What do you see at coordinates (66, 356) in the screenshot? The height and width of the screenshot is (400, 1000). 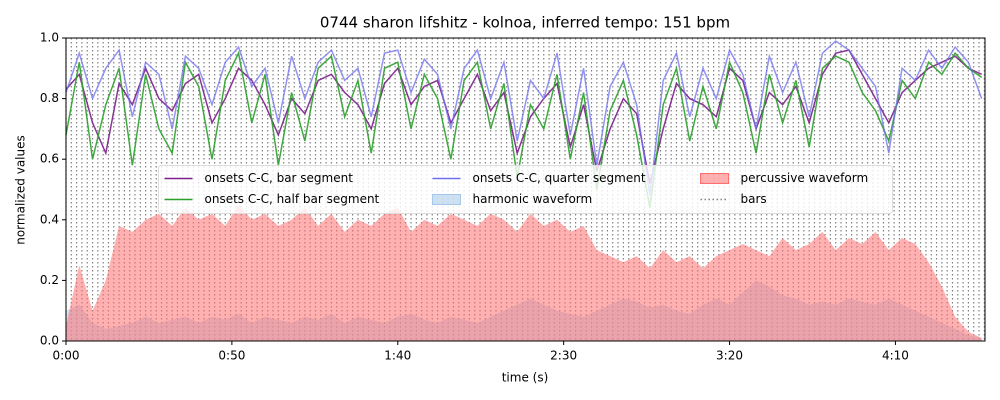 I see `x-tick-label: 0:00` at bounding box center [66, 356].